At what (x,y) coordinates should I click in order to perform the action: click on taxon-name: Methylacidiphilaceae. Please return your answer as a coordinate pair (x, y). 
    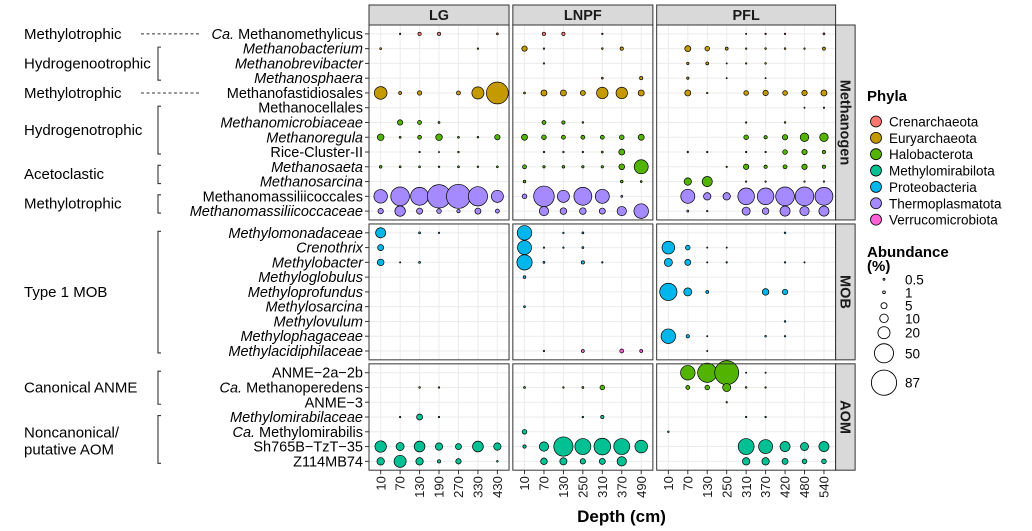
    Looking at the image, I should click on (295, 352).